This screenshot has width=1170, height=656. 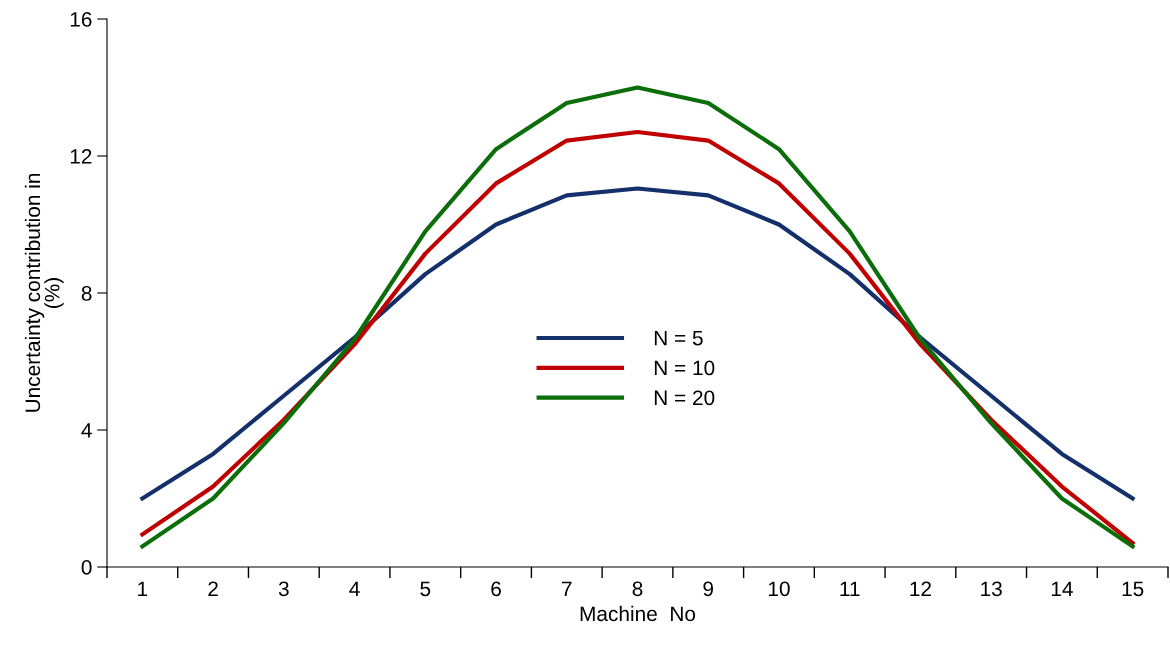 I want to click on y-tick-label: 16, so click(x=81, y=19).